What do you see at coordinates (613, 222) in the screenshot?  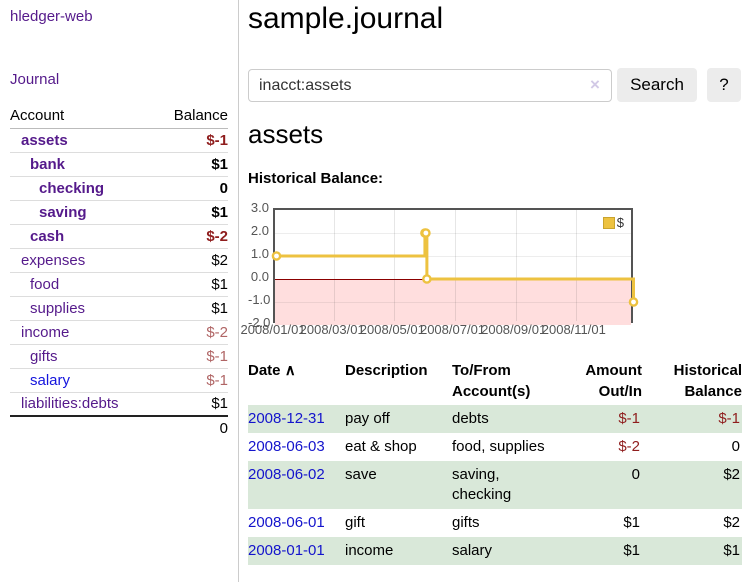 I see `chart-legend: $` at bounding box center [613, 222].